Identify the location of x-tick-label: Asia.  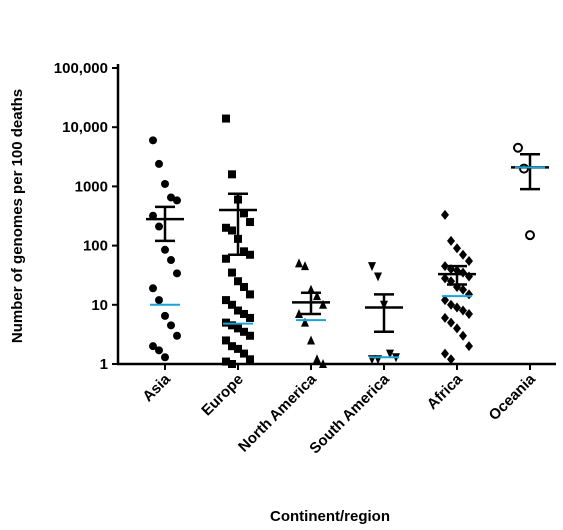
(156, 387).